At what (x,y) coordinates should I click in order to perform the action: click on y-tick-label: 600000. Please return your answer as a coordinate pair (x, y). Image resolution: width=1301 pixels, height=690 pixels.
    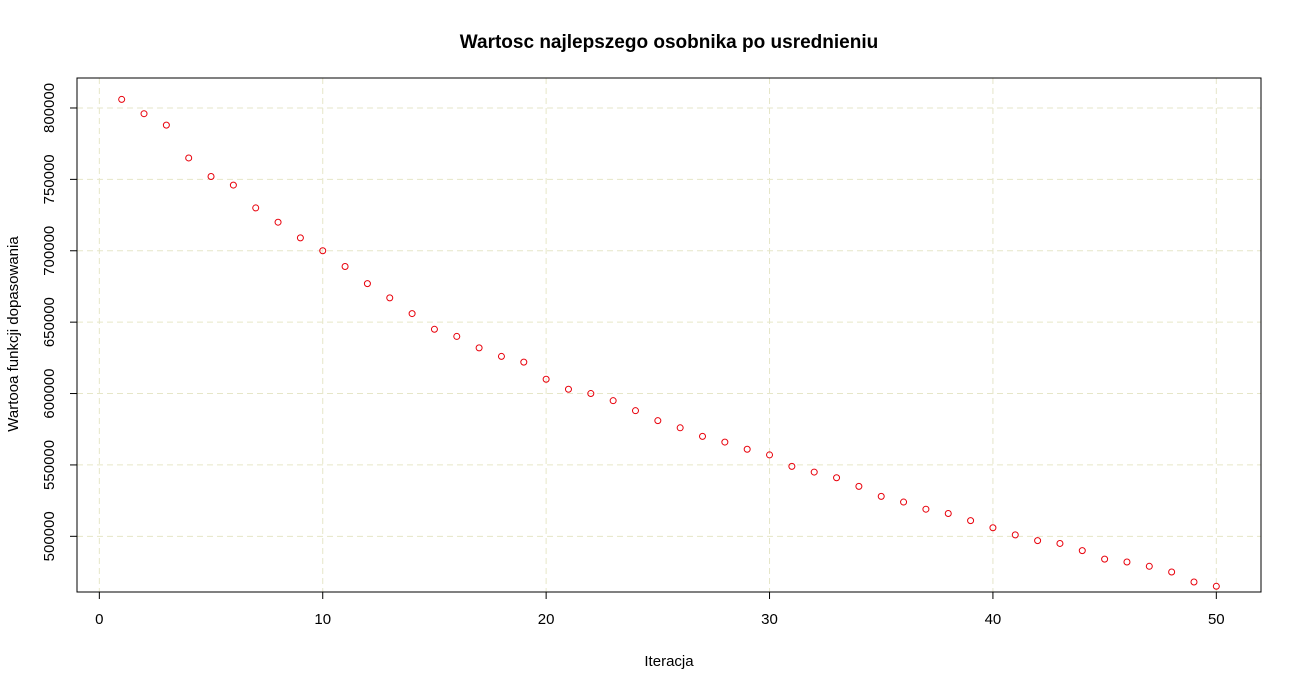
    Looking at the image, I should click on (49, 394).